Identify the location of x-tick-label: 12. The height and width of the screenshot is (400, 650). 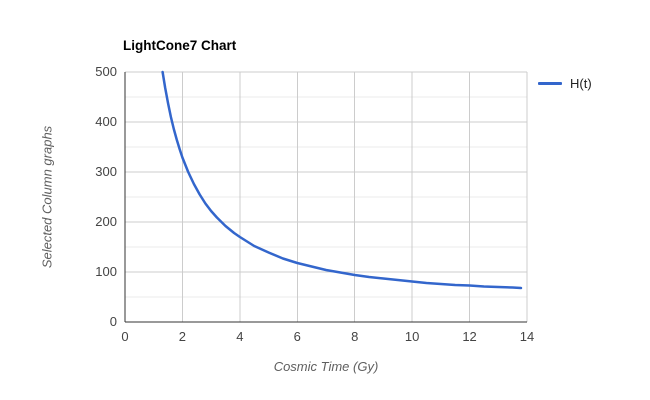
(469, 336).